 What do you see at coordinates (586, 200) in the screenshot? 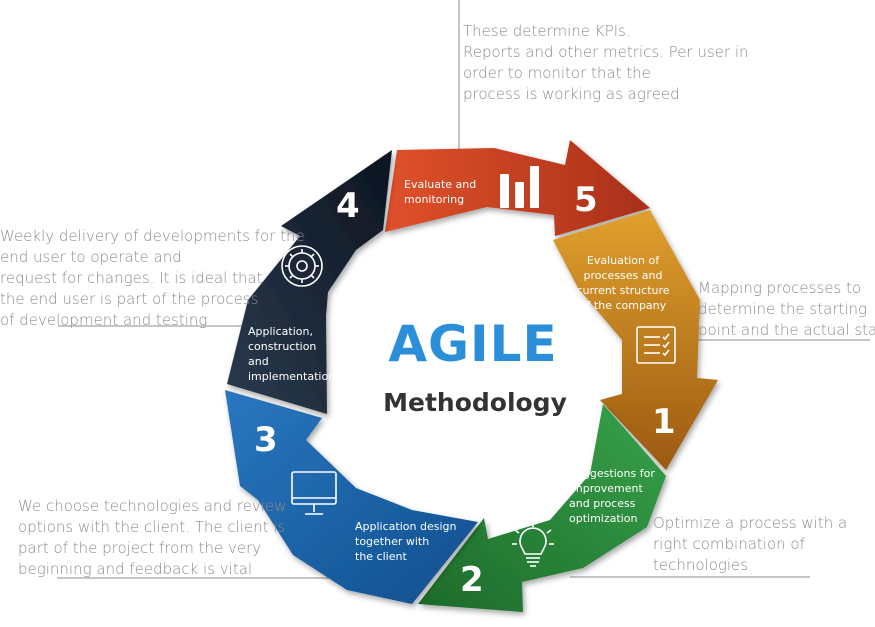
I see `step5-number: 5` at bounding box center [586, 200].